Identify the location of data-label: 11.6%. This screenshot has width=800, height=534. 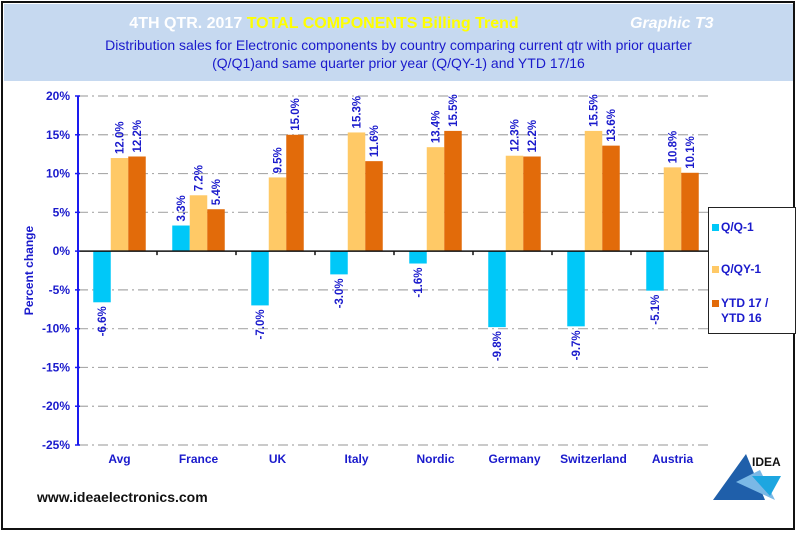
(375, 141).